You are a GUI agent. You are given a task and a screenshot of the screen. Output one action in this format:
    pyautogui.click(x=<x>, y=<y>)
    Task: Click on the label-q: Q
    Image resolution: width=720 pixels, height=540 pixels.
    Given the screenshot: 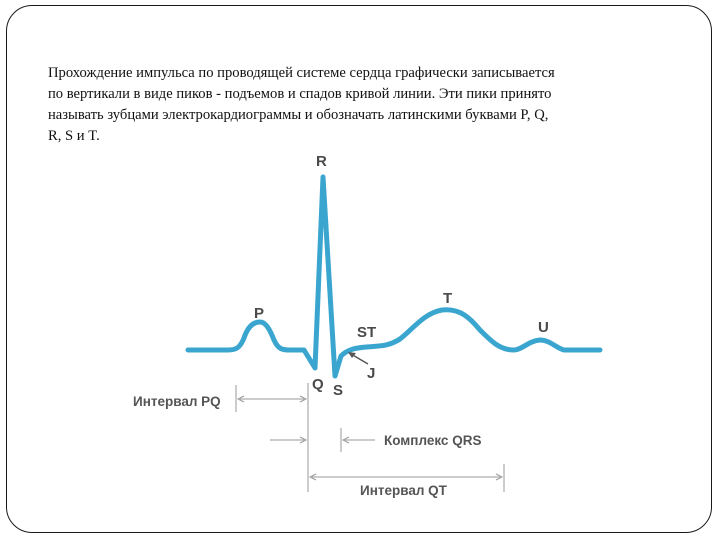 What is the action you would take?
    pyautogui.click(x=318, y=384)
    